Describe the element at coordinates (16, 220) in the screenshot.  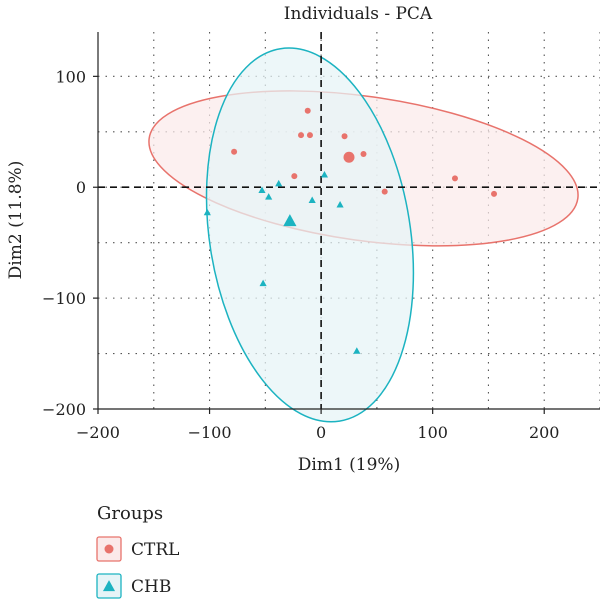
I see `y-axis-title: Dim2 (11.8%)` at that location.